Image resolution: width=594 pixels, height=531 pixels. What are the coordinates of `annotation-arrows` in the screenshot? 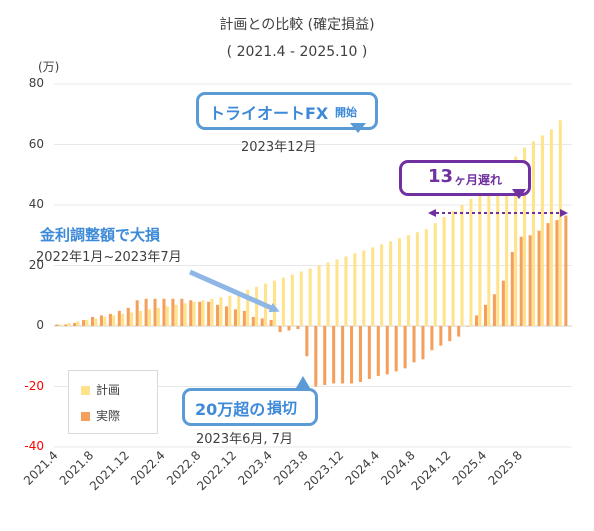 It's located at (378, 261).